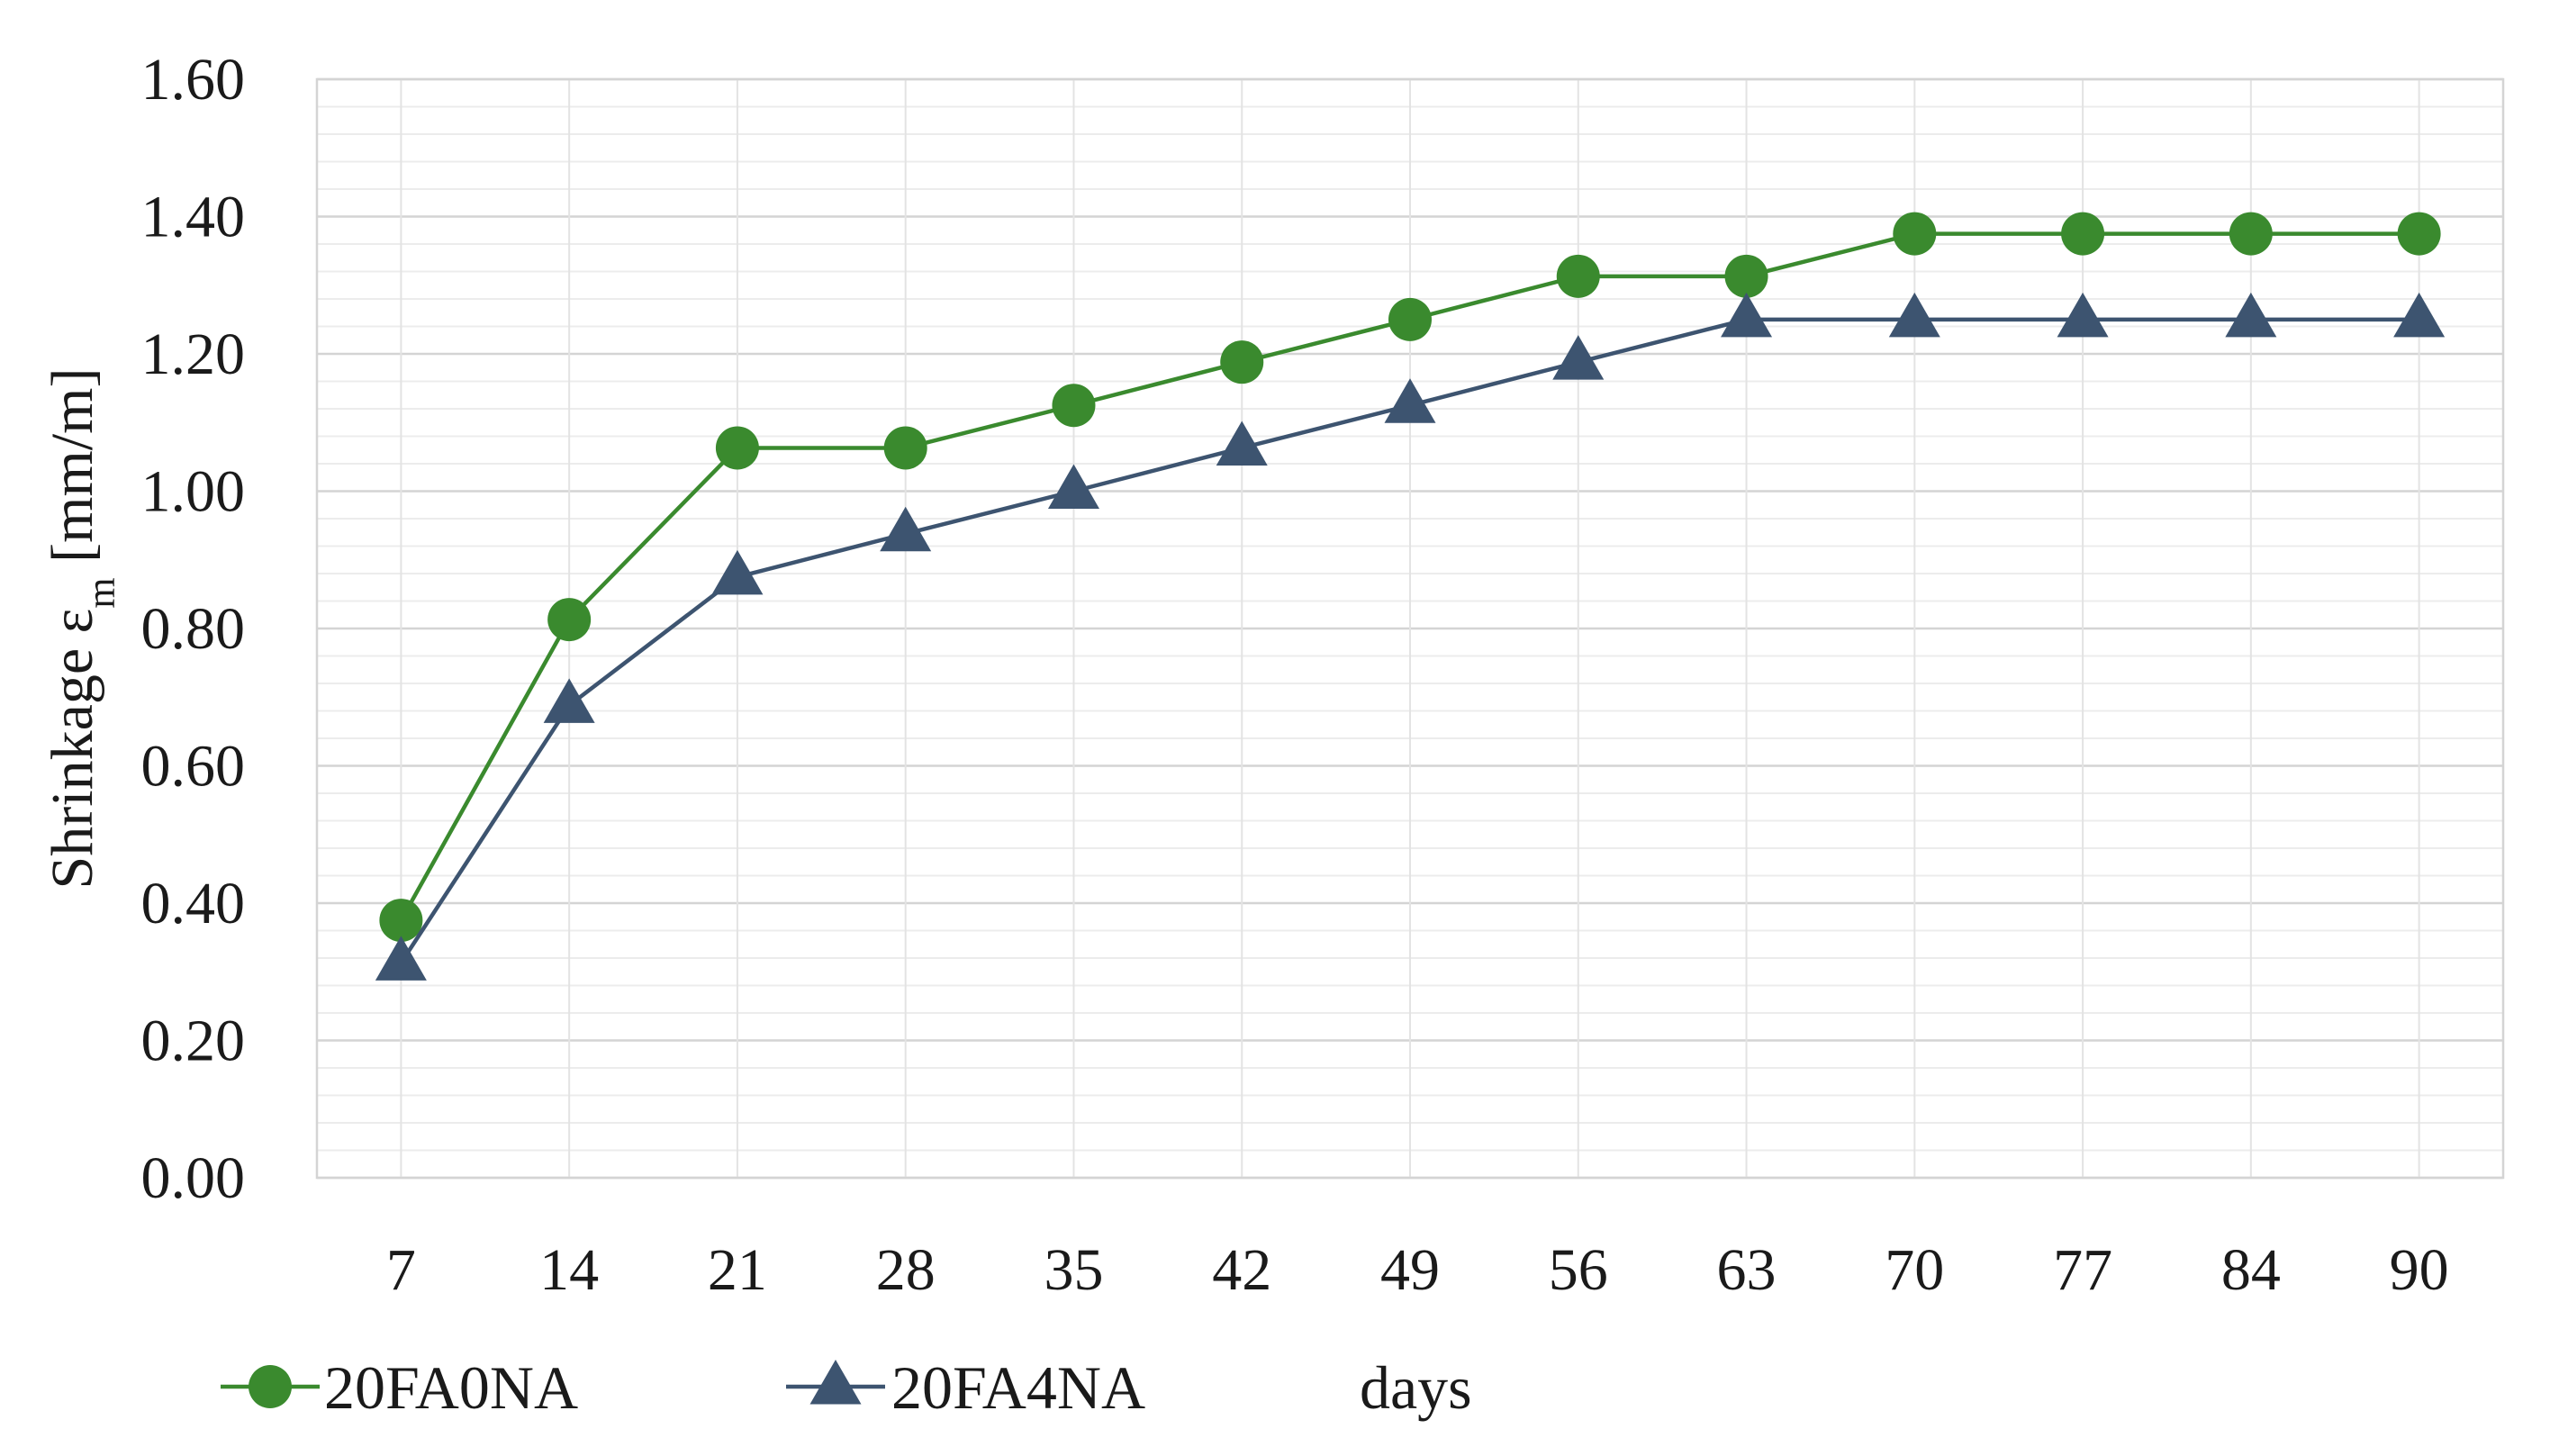 This screenshot has width=2568, height=1456. What do you see at coordinates (569, 1270) in the screenshot?
I see `x-tick-label: 14` at bounding box center [569, 1270].